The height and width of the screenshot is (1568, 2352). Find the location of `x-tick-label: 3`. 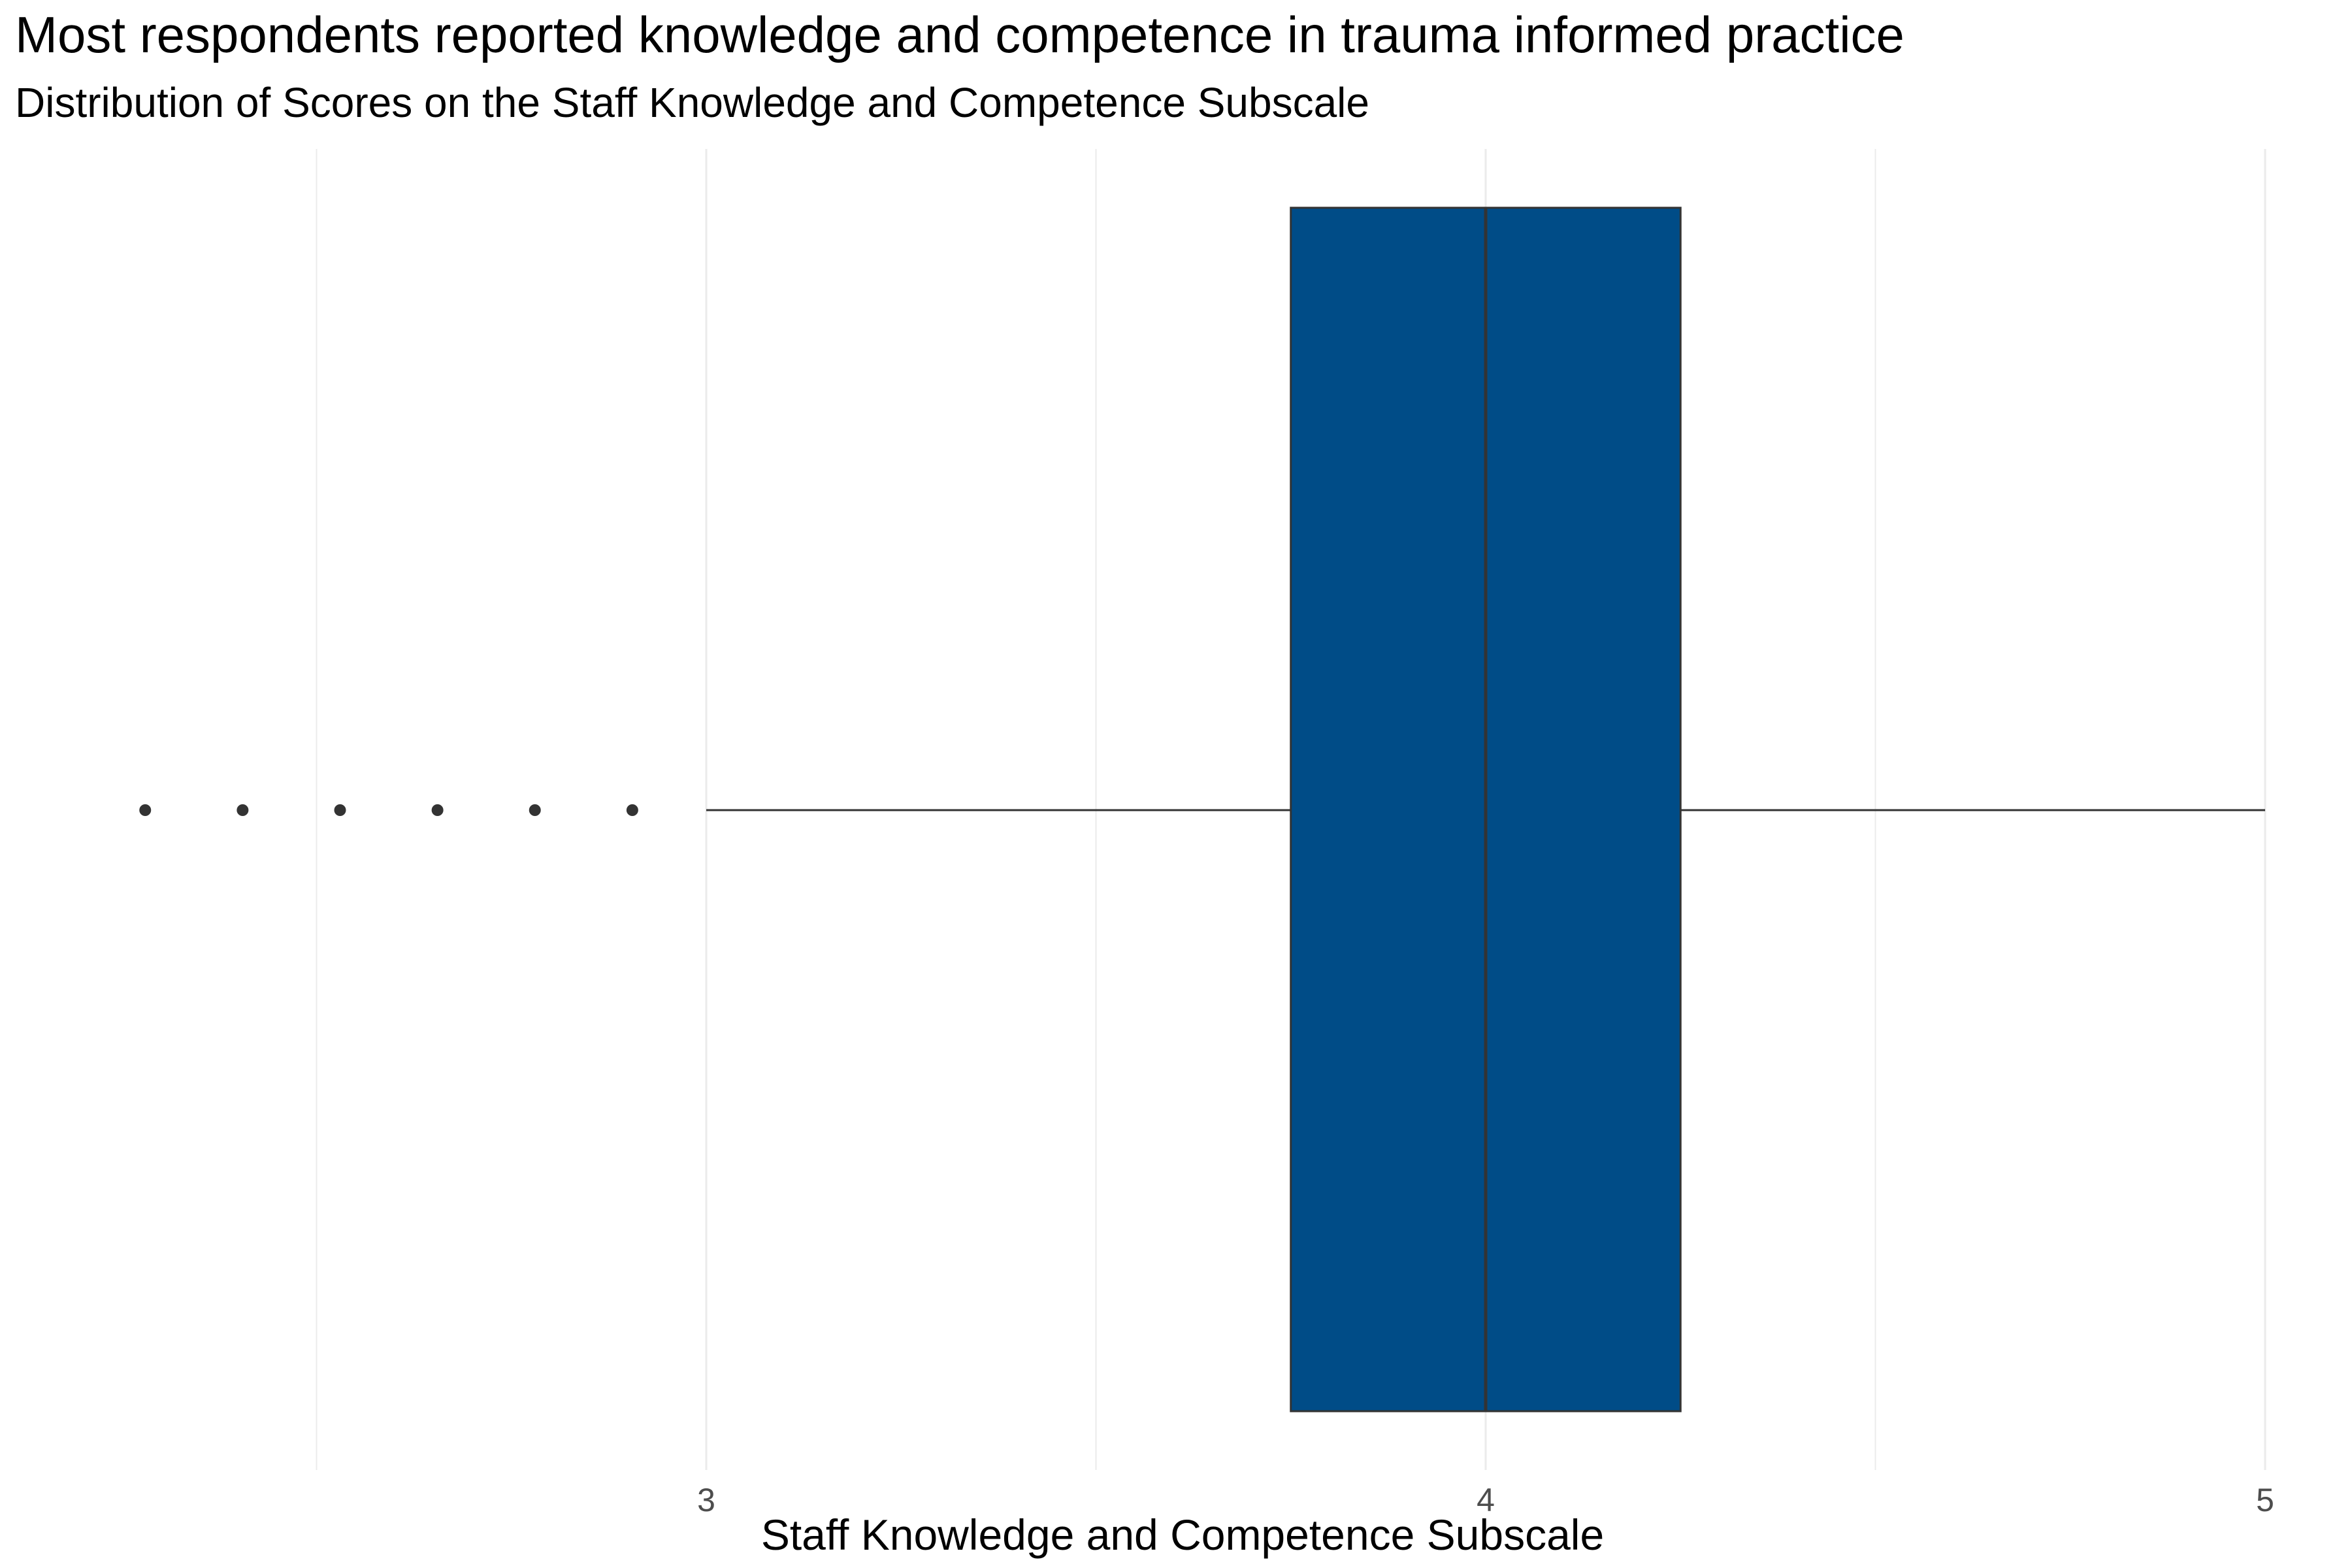

x-tick-label: 3 is located at coordinates (706, 1500).